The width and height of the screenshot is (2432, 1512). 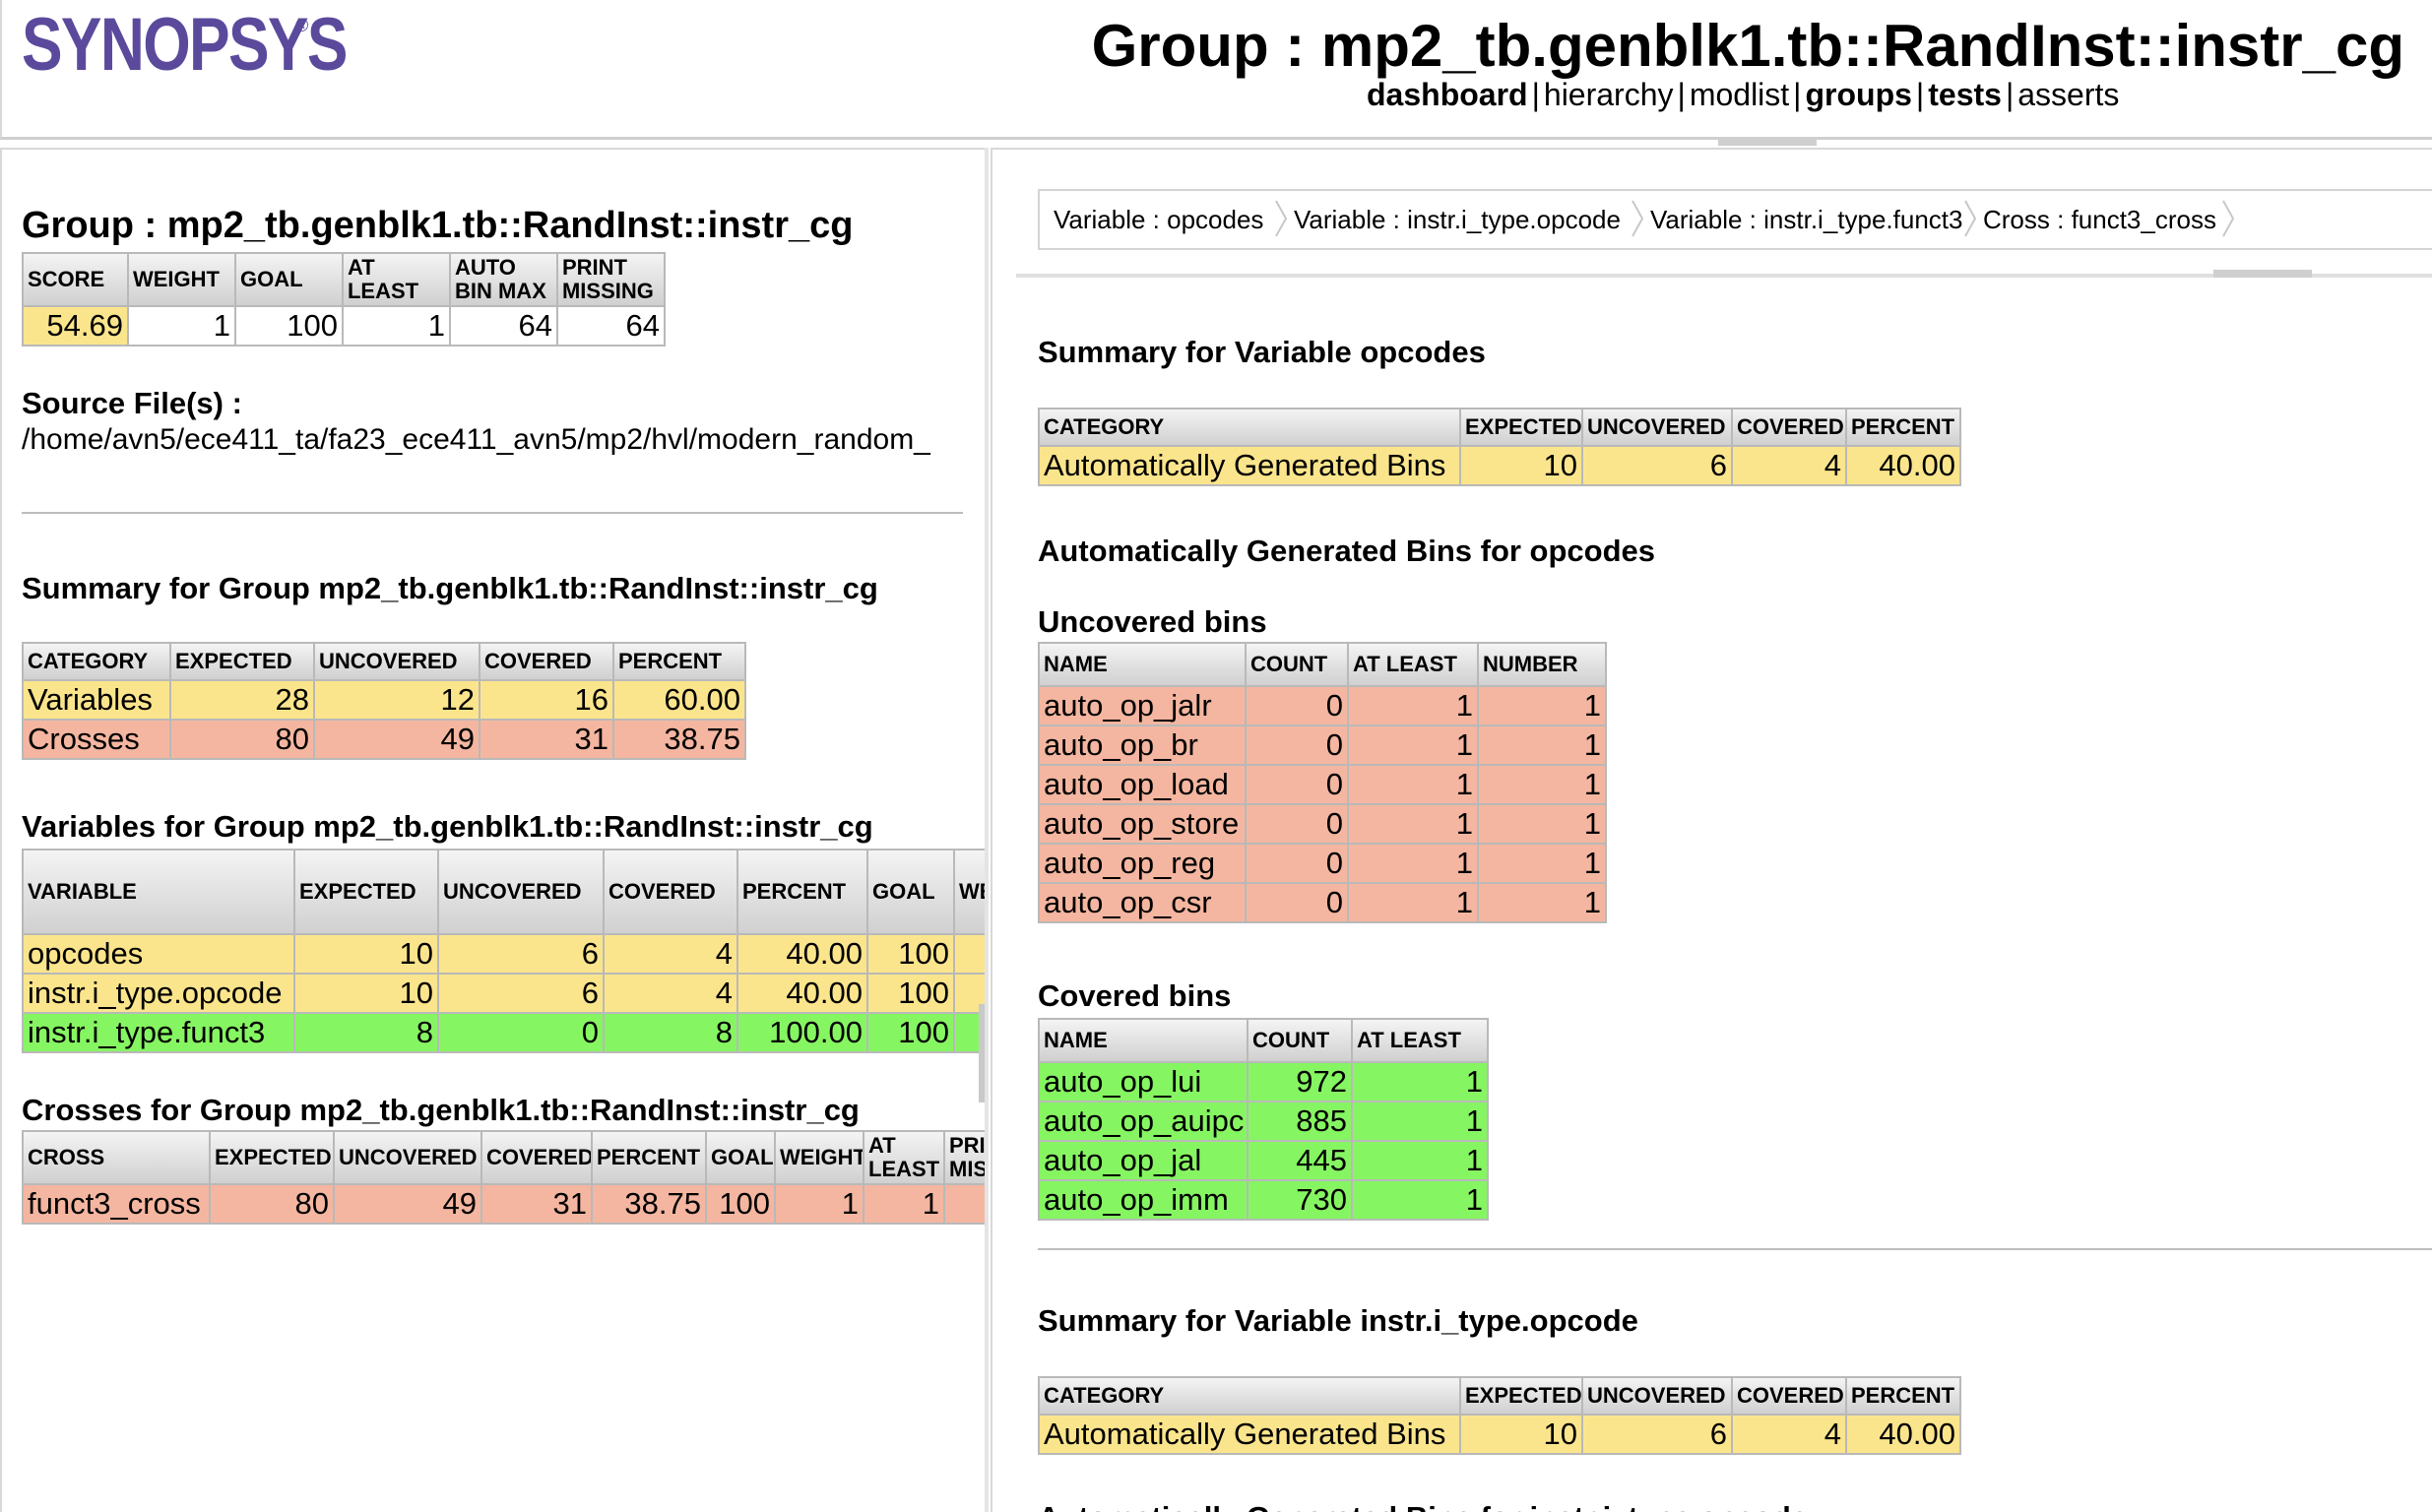 I want to click on panel-splitter, so click(x=987, y=830).